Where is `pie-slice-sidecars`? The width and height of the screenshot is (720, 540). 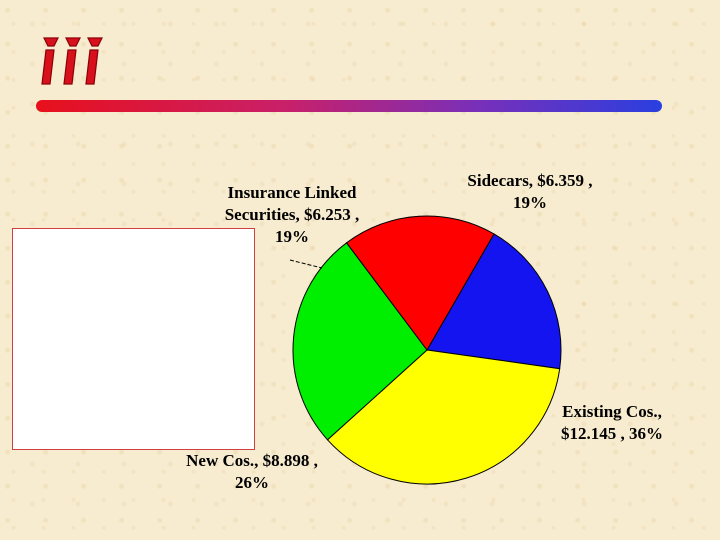
pie-slice-sidecars is located at coordinates (494, 301).